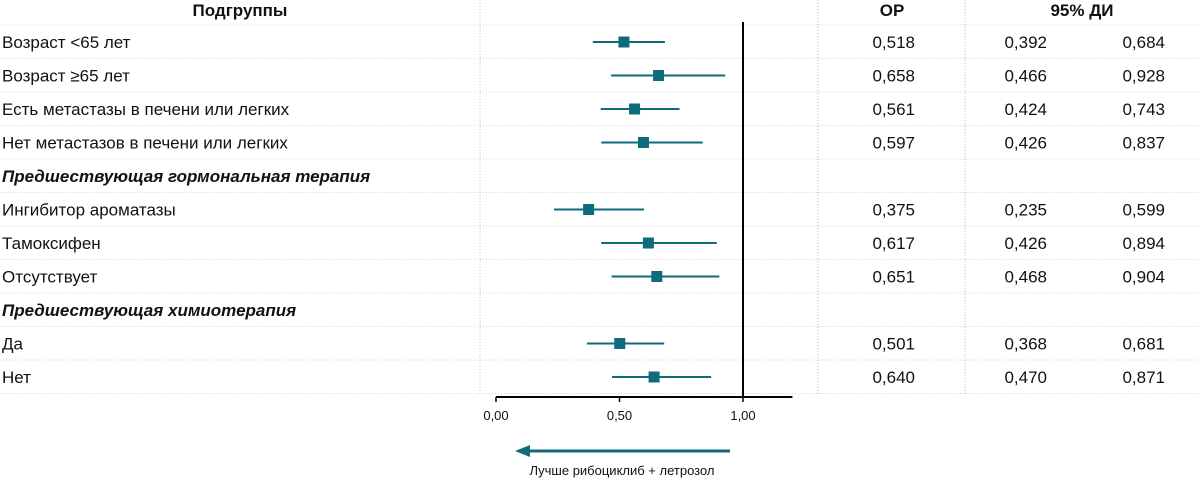 Image resolution: width=1200 pixels, height=480 pixels. I want to click on ci-lower-value: 0,368, so click(1025, 344).